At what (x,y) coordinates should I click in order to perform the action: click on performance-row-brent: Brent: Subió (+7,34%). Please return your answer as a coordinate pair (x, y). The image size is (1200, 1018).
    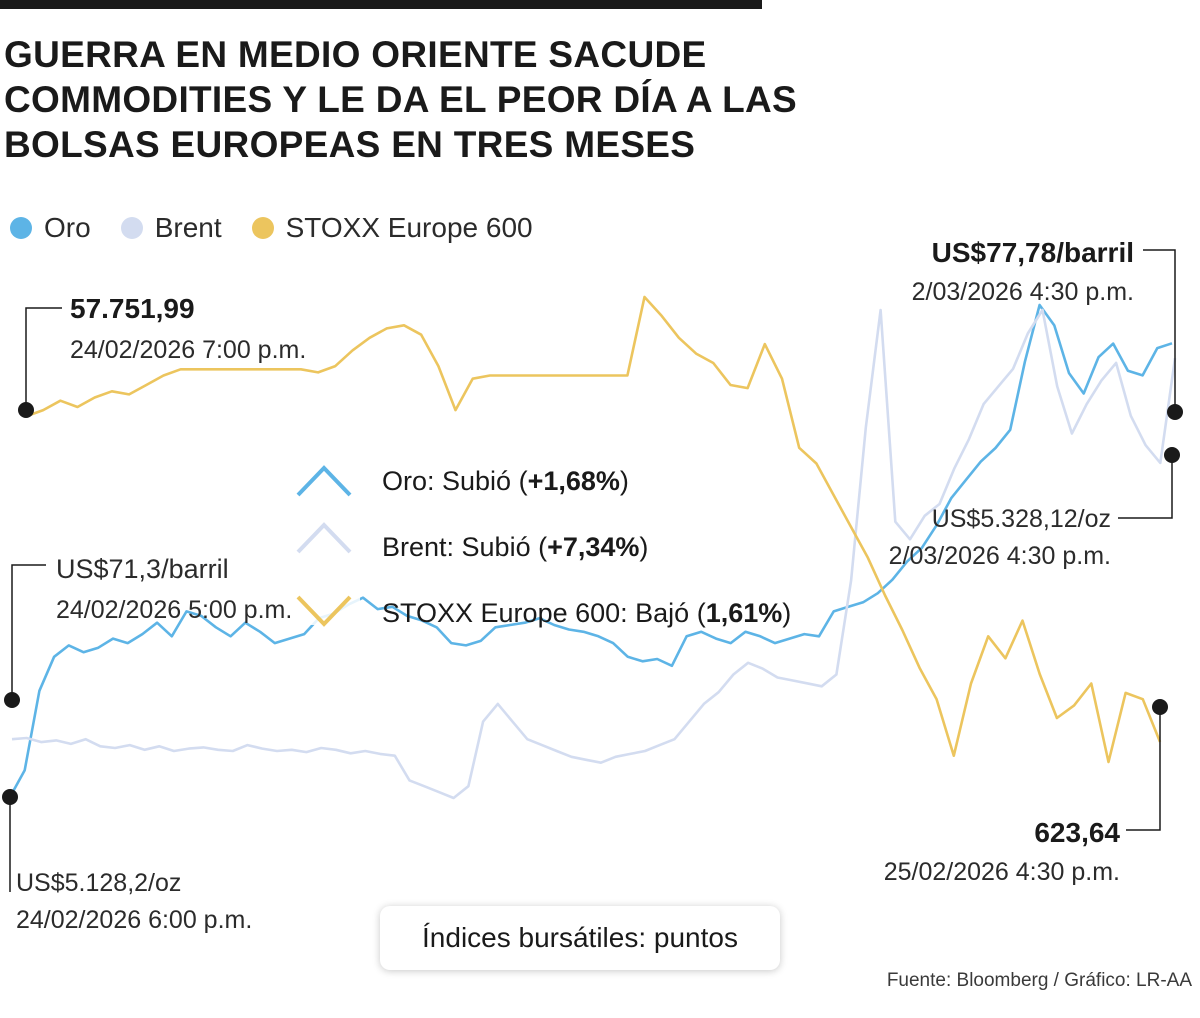
    Looking at the image, I should click on (515, 547).